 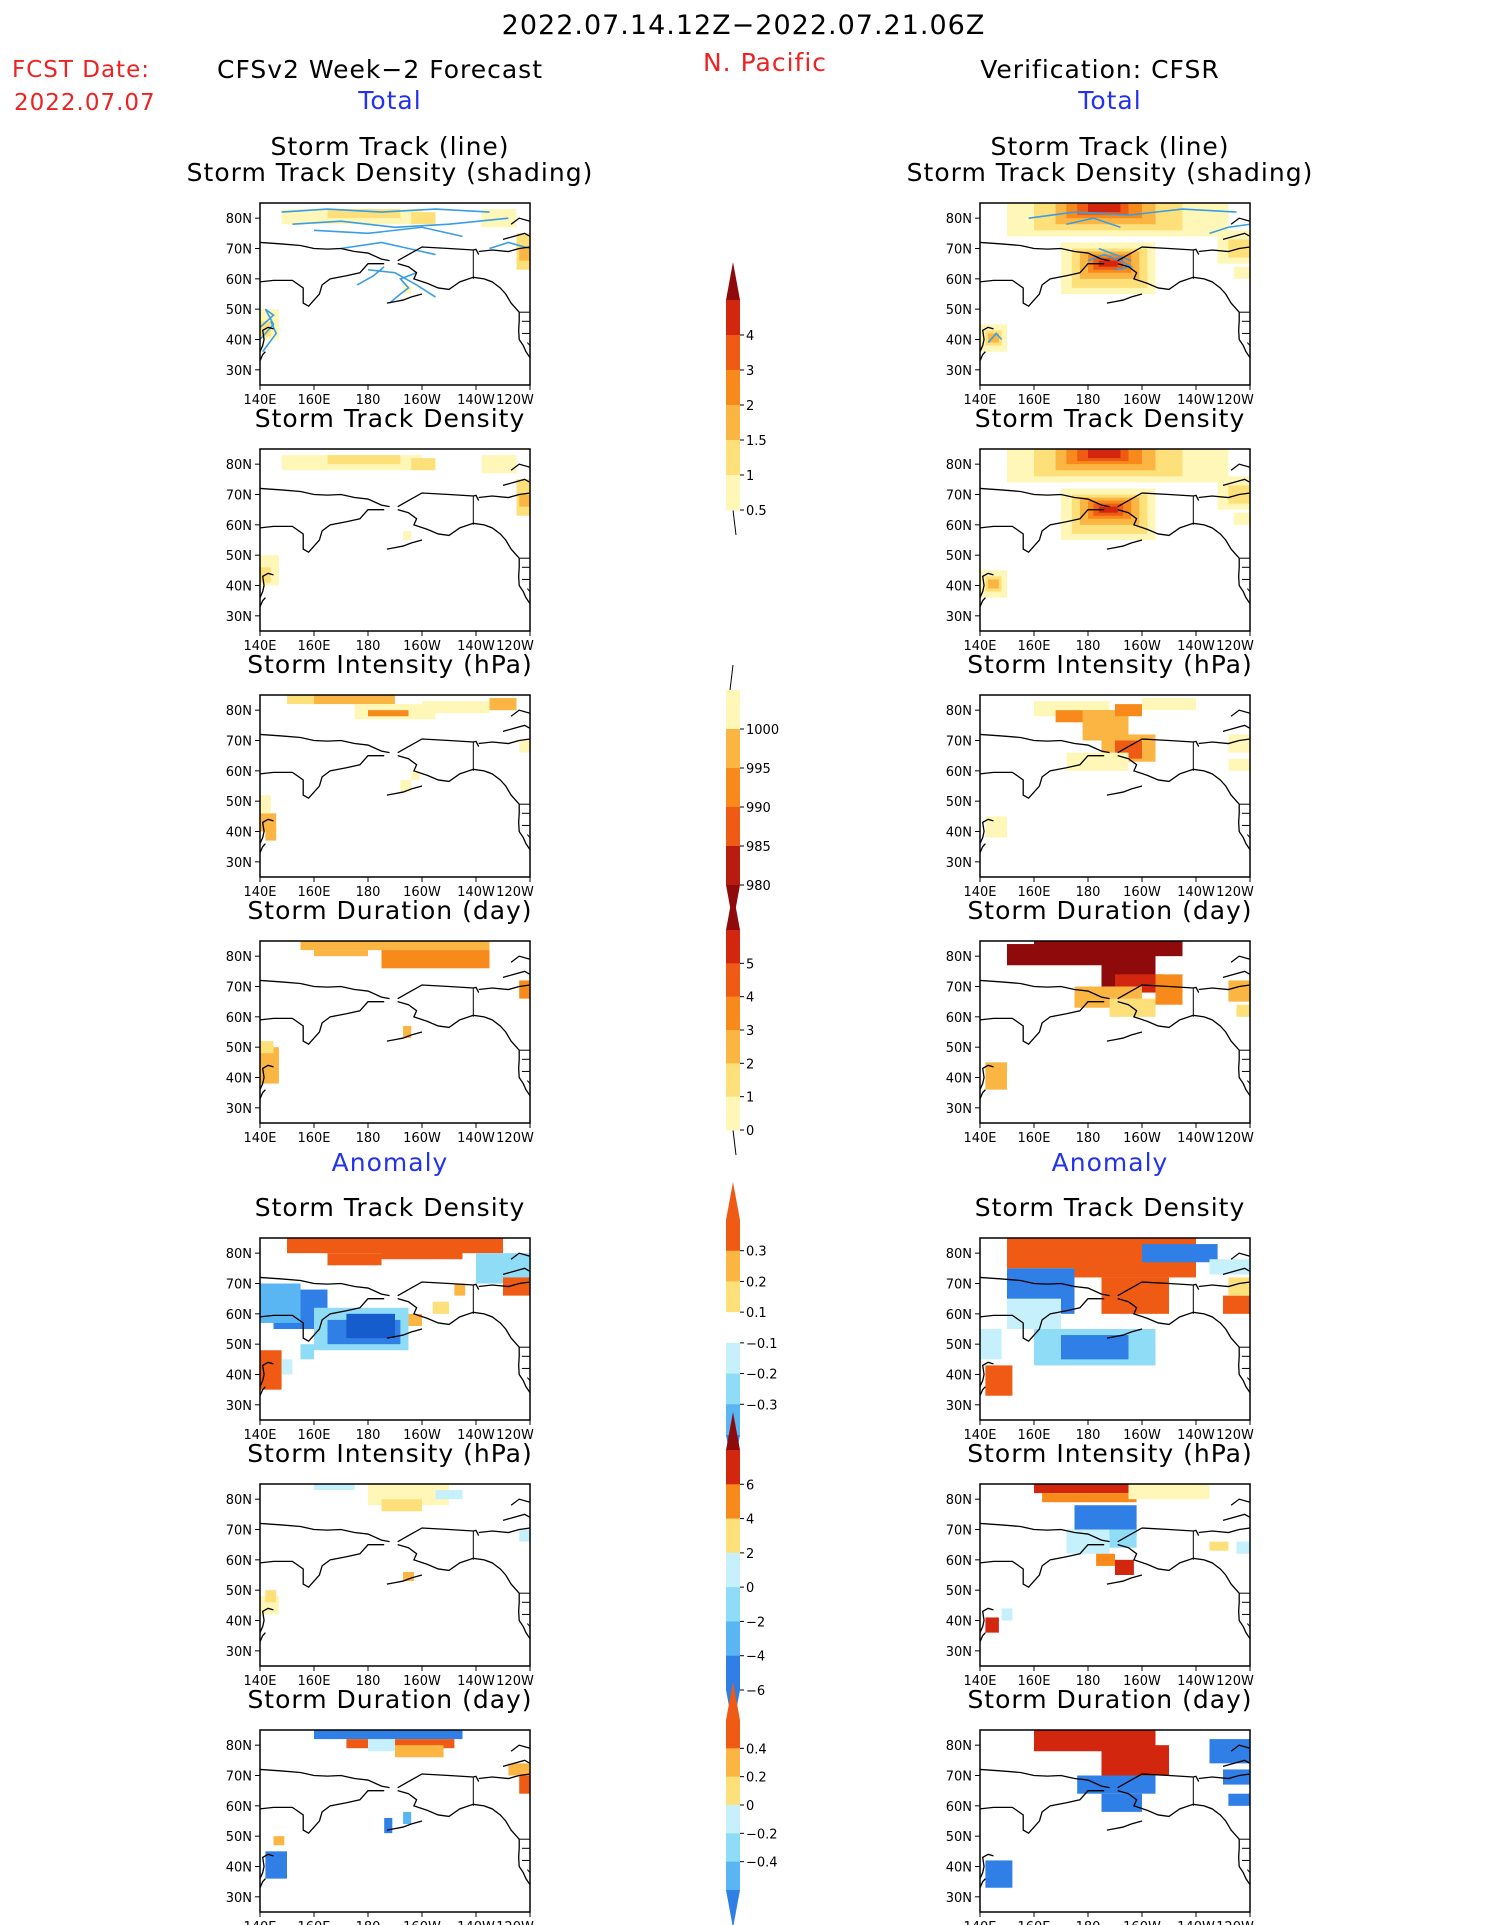 What do you see at coordinates (755, 1657) in the screenshot?
I see `colorbar-label: −4` at bounding box center [755, 1657].